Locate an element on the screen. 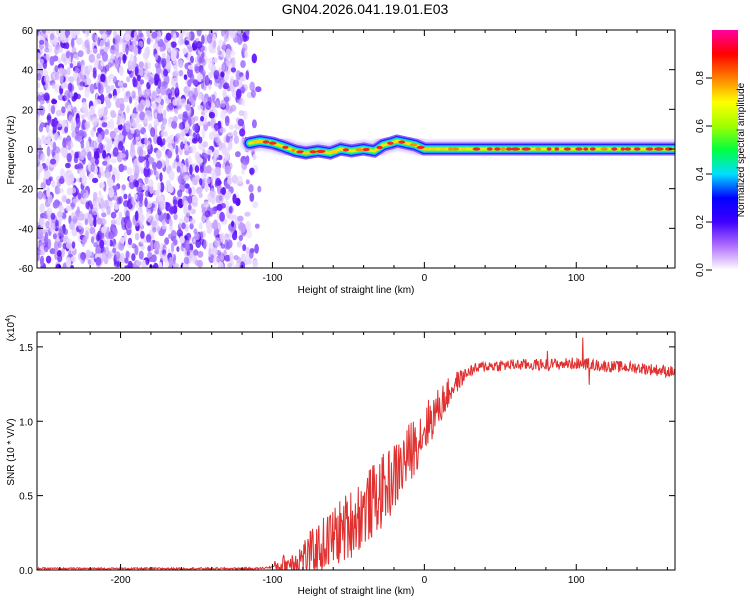 This screenshot has width=750, height=600. spectrogram-y-tick-label: -40 is located at coordinates (26, 229).